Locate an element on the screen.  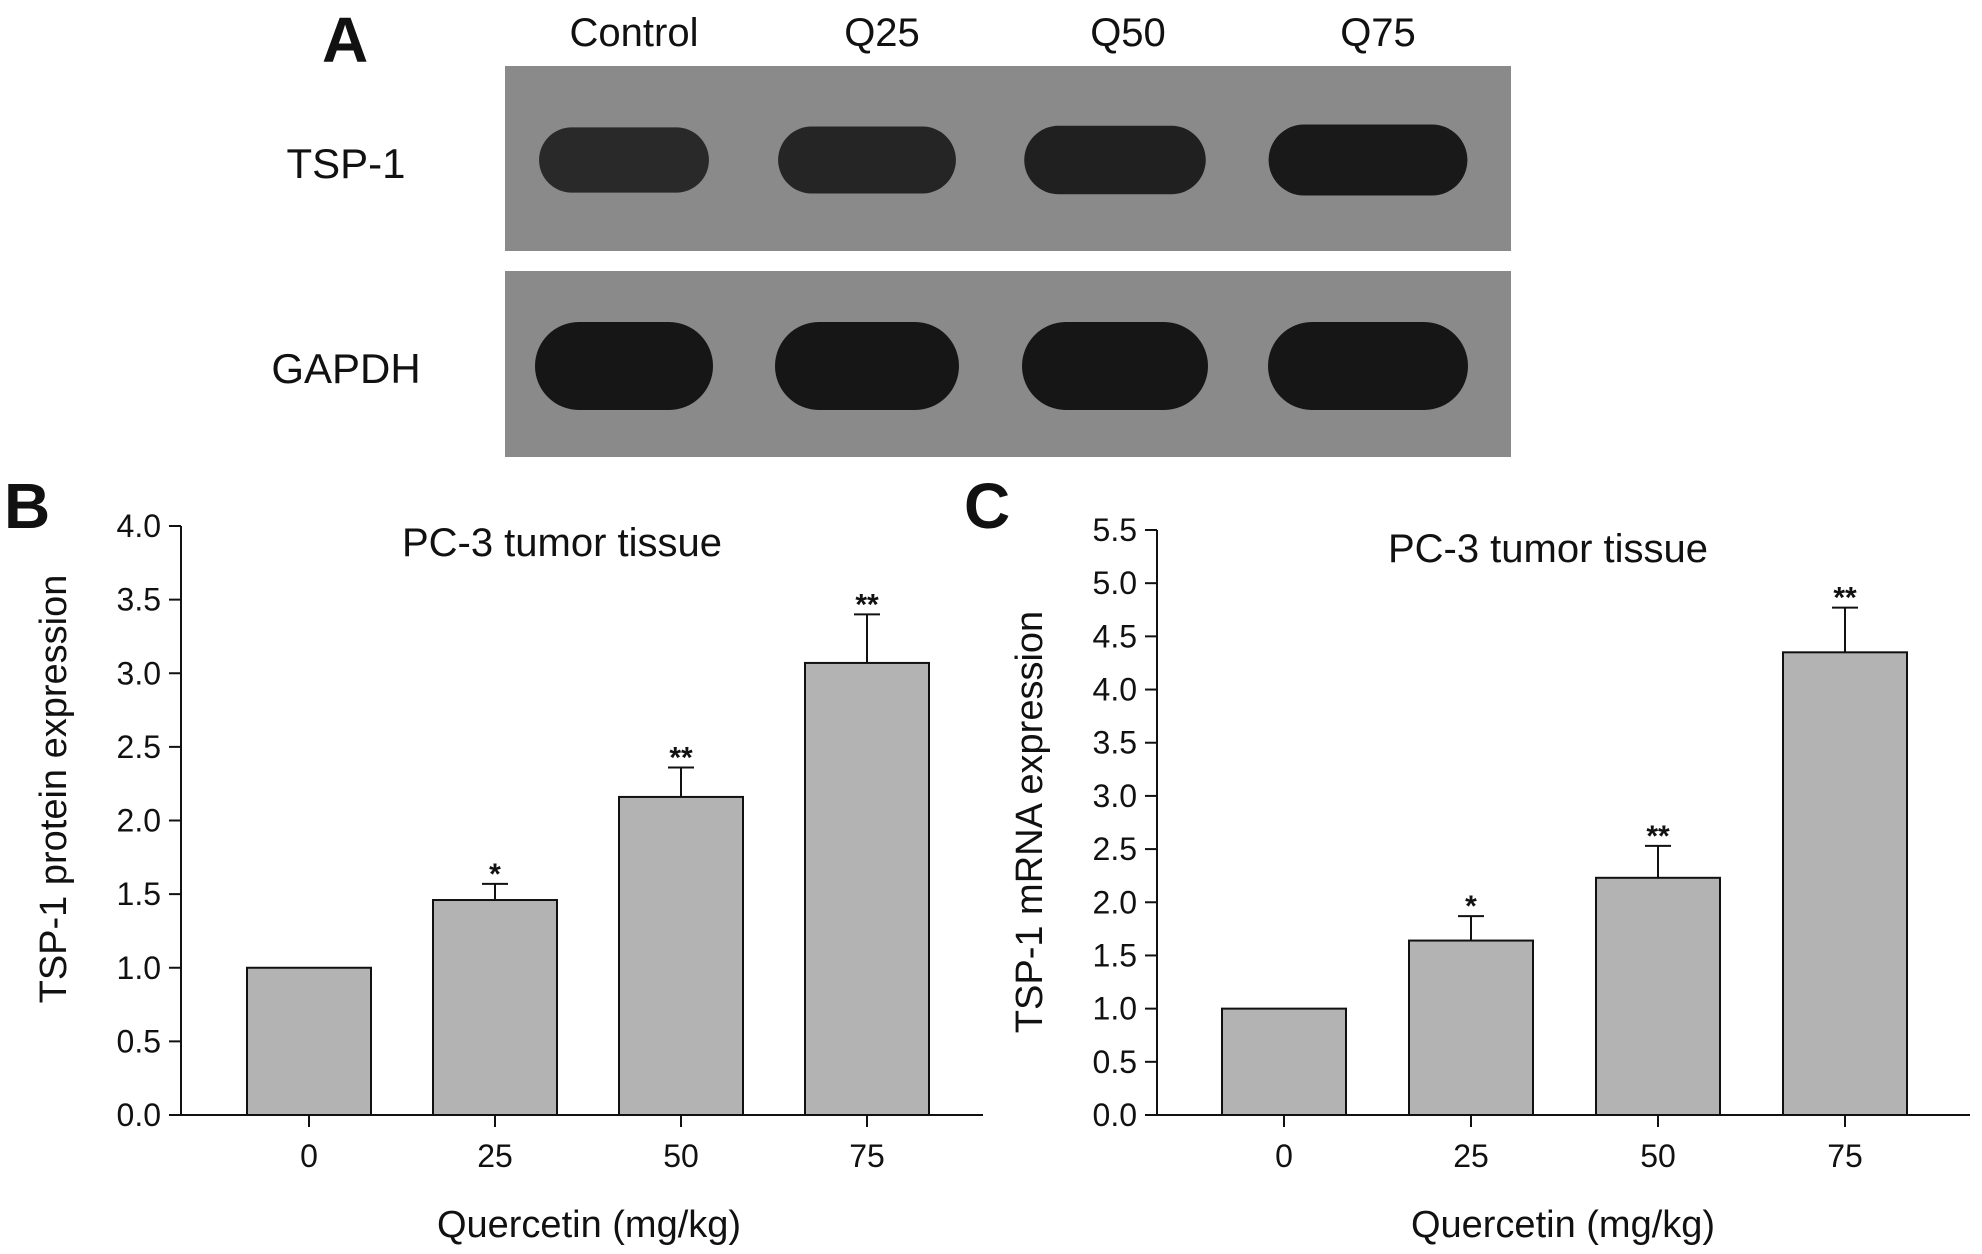
lane-label-q25: Q25 is located at coordinates (882, 33).